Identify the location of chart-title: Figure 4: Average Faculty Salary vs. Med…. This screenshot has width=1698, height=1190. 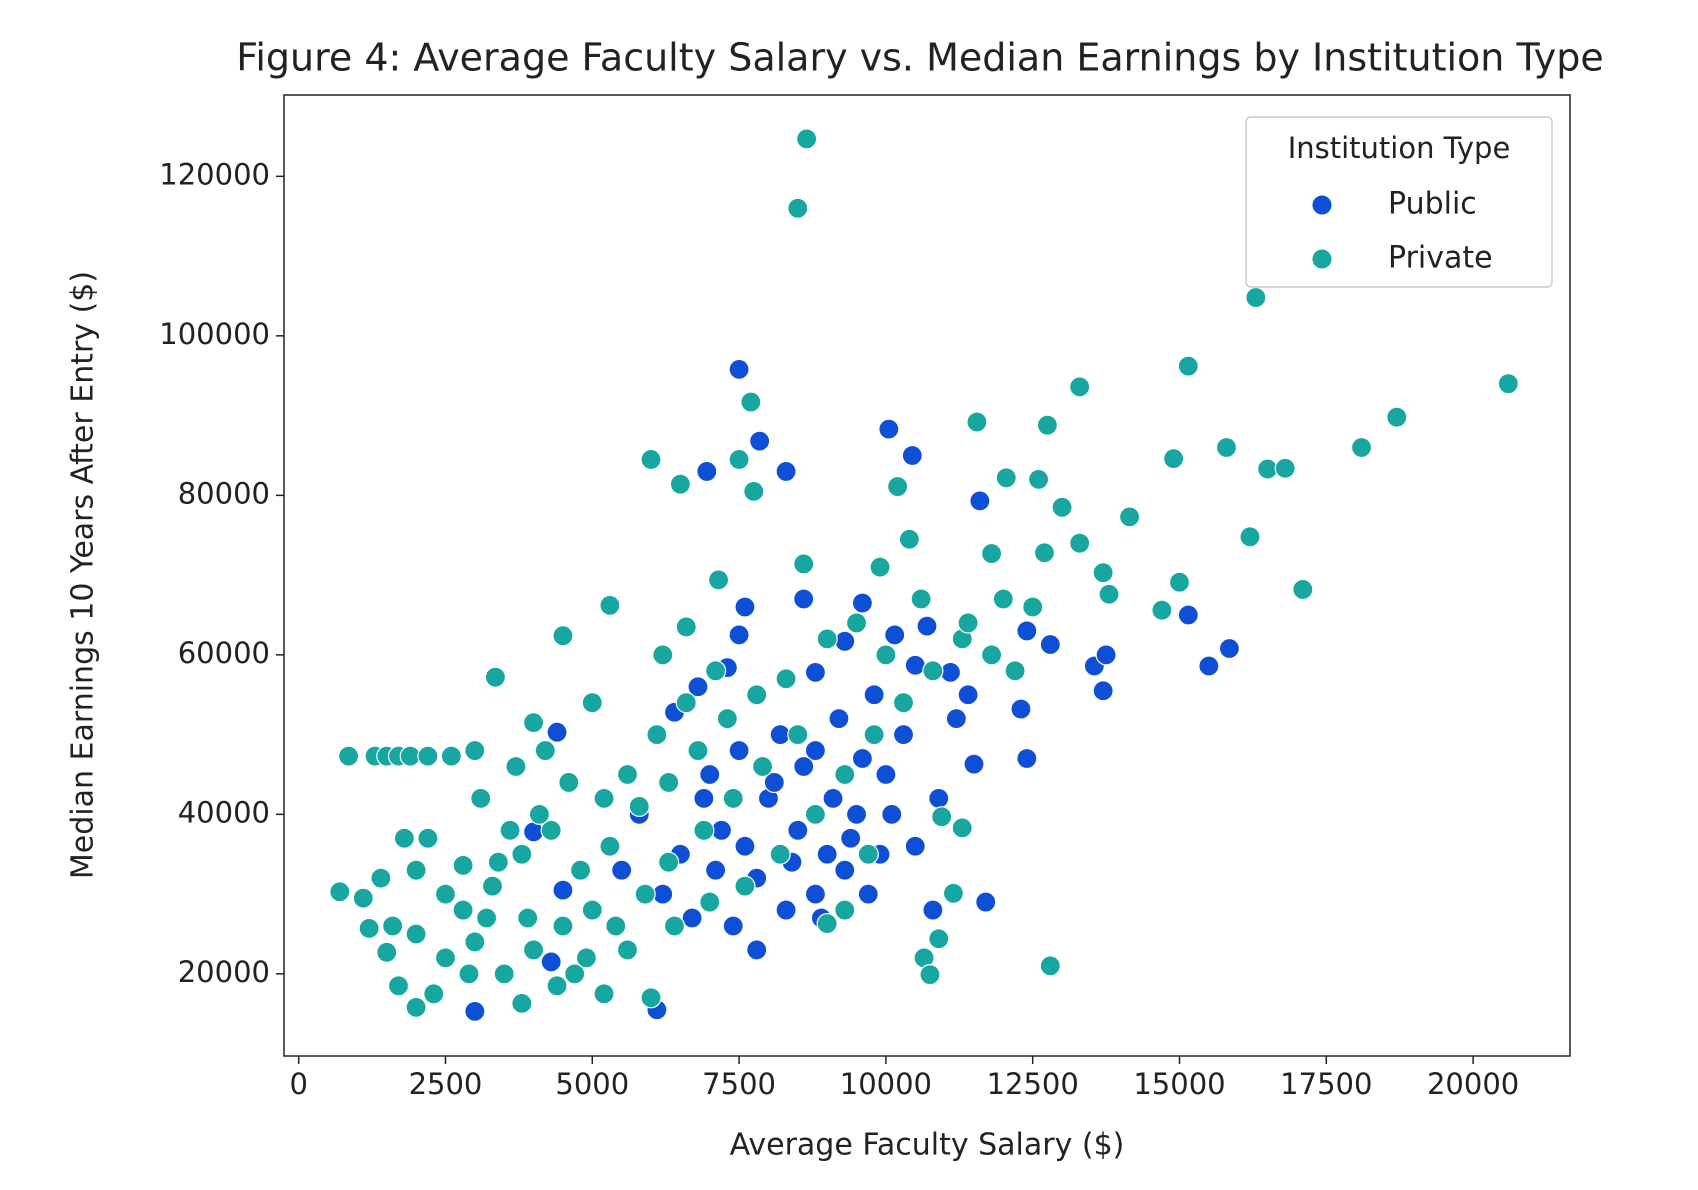
(919, 58).